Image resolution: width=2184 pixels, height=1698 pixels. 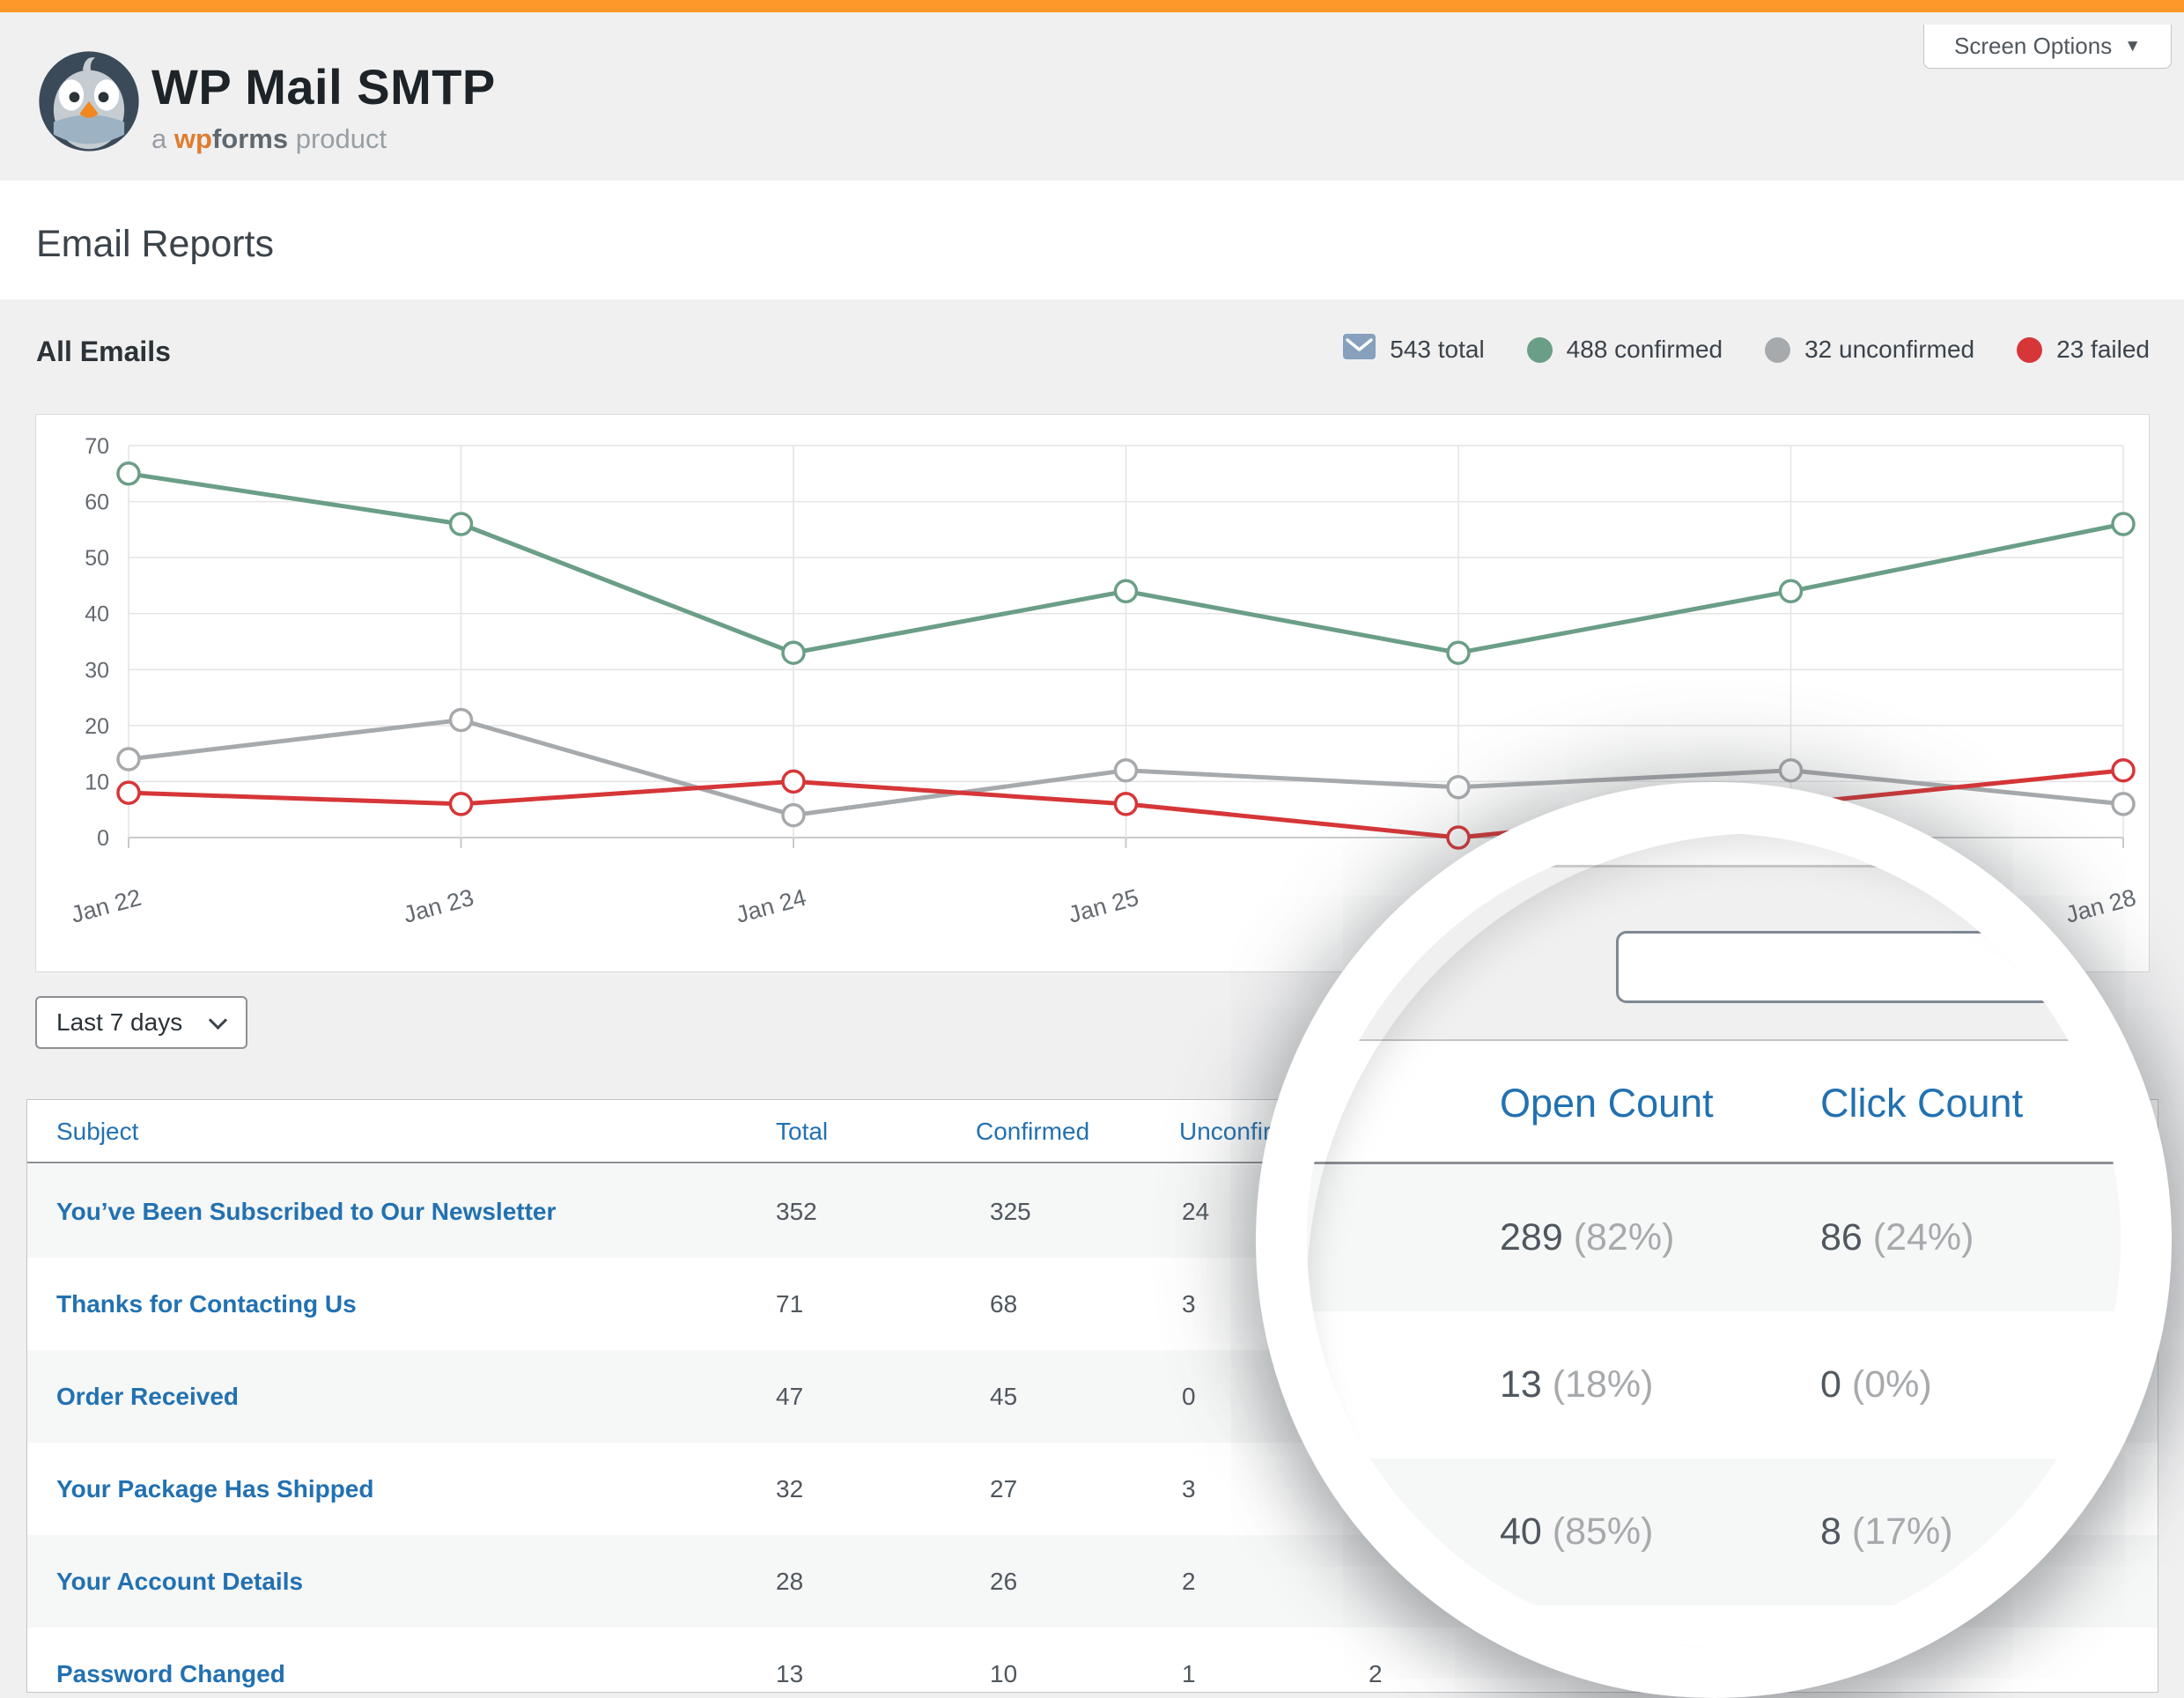 What do you see at coordinates (341, 139) in the screenshot?
I see `tagline-suffix: product` at bounding box center [341, 139].